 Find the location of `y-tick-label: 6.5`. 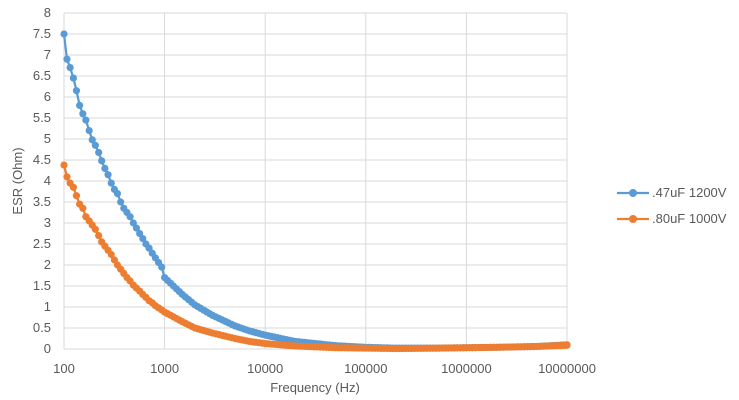

y-tick-label: 6.5 is located at coordinates (42, 75).